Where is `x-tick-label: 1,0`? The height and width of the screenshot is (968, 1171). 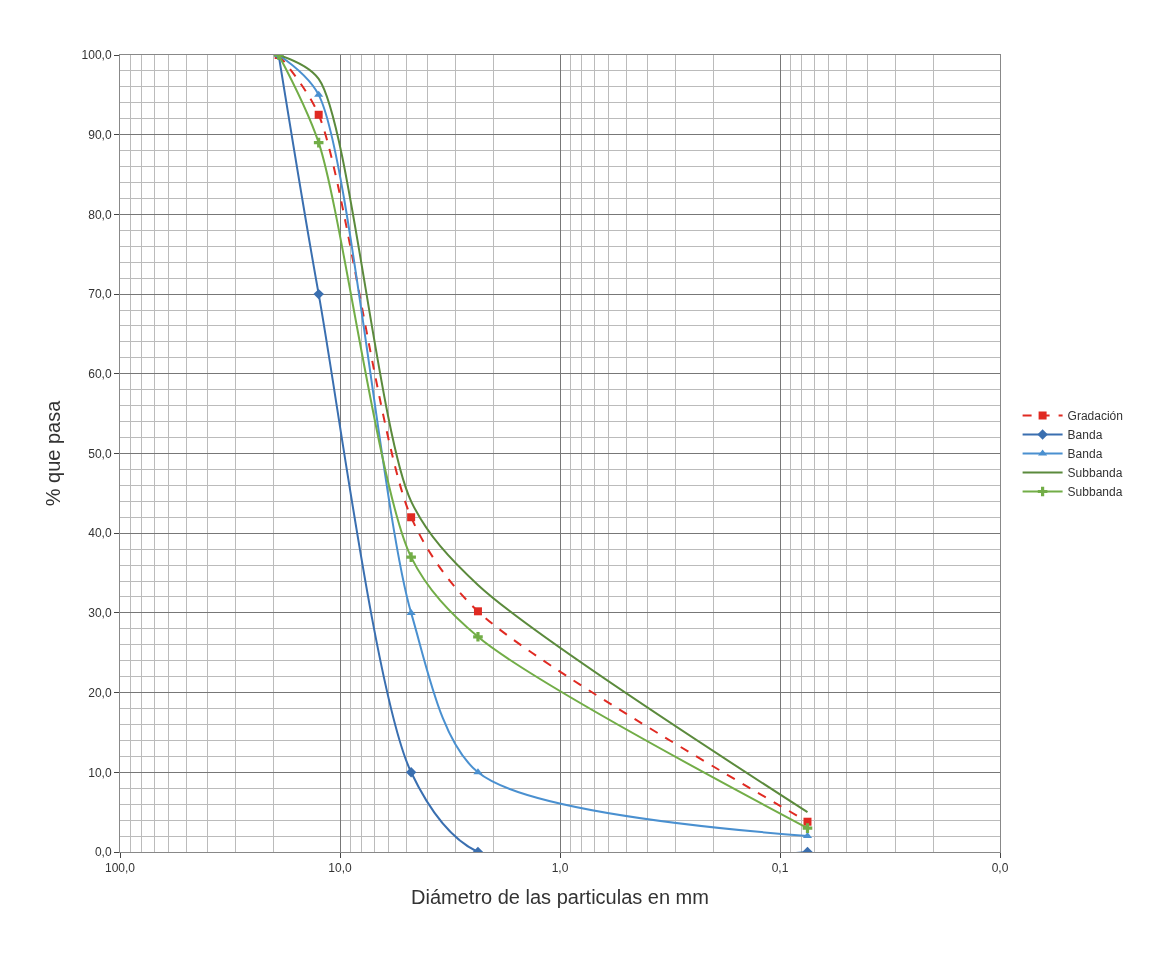
x-tick-label: 1,0 is located at coordinates (560, 868).